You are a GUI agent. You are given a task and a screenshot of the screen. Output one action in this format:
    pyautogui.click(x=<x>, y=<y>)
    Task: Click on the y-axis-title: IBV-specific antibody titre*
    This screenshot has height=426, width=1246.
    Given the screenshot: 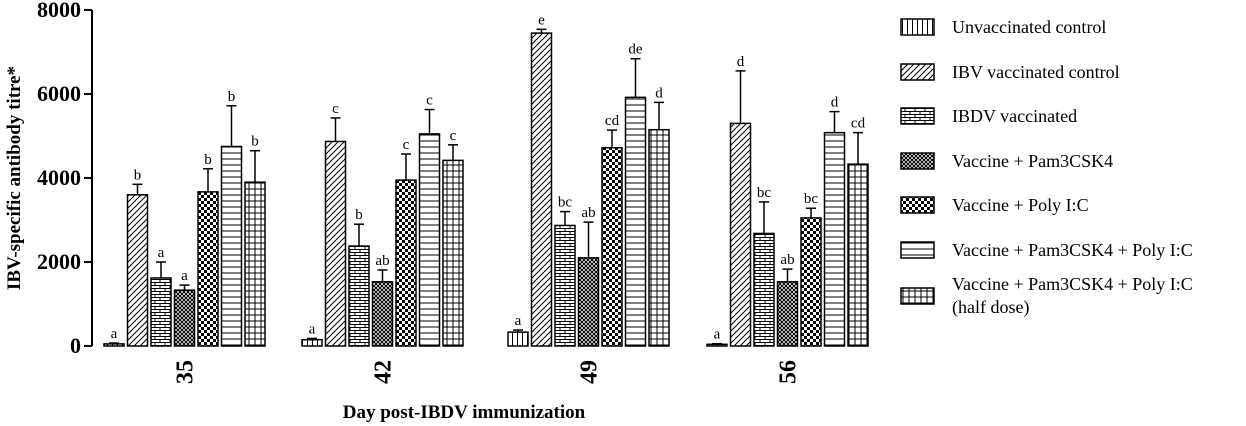 What is the action you would take?
    pyautogui.click(x=14, y=178)
    